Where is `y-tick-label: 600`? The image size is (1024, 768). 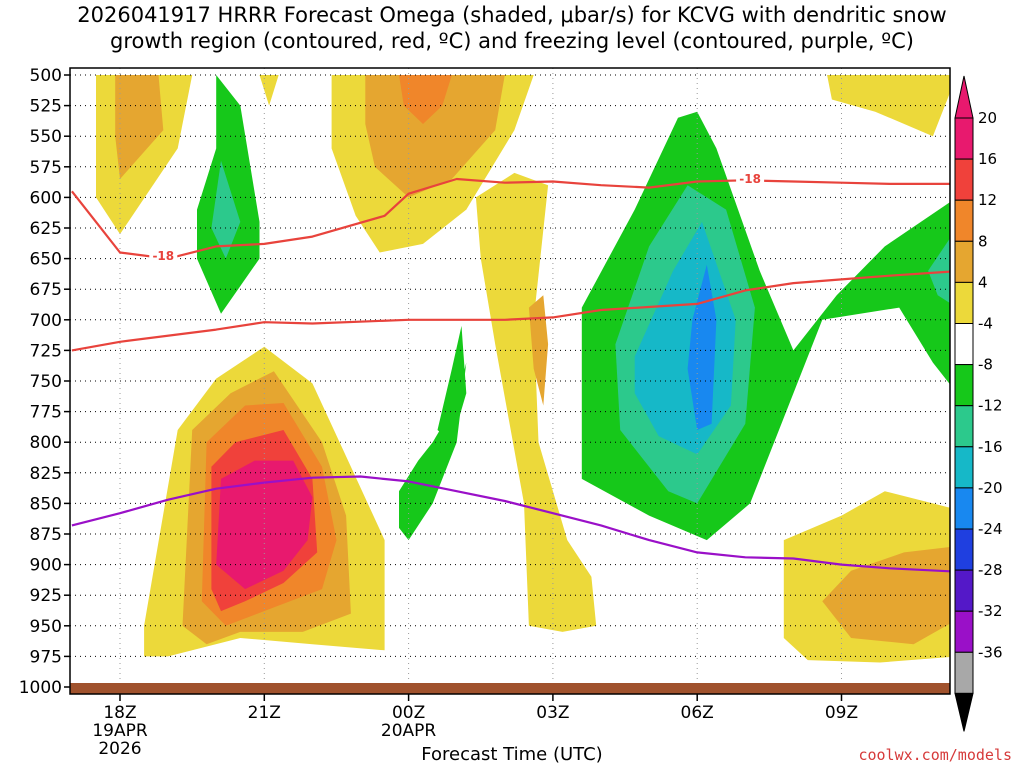 y-tick-label: 600 is located at coordinates (46, 198).